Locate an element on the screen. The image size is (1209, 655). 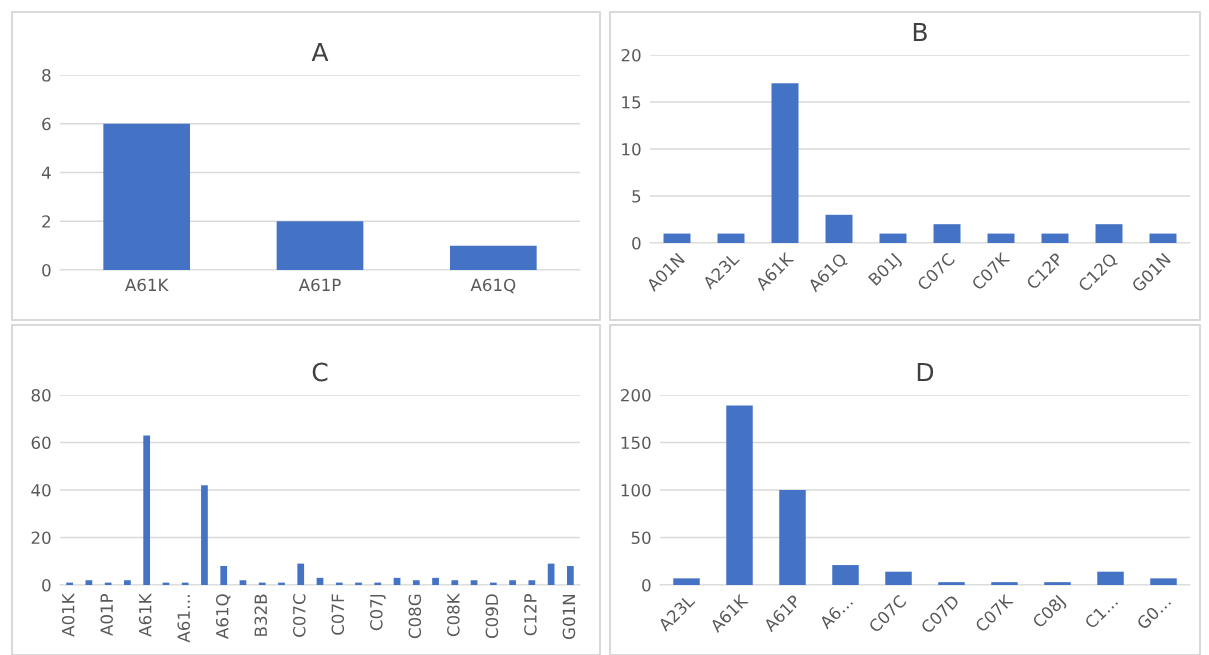
x-tick-label: A61P is located at coordinates (319, 285).